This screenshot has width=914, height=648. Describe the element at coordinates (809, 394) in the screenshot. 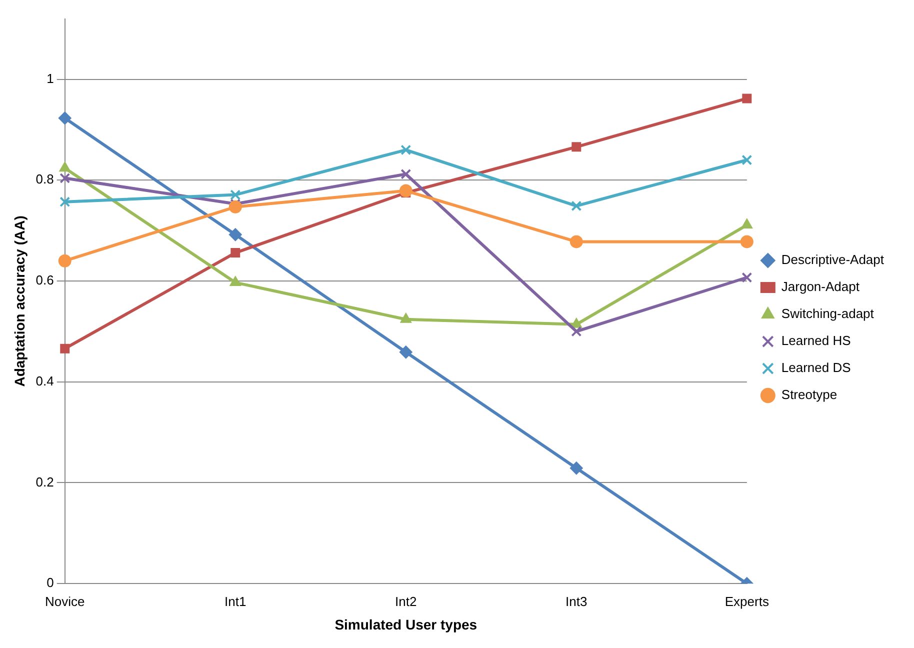

I see `legend-label: Streotype` at that location.